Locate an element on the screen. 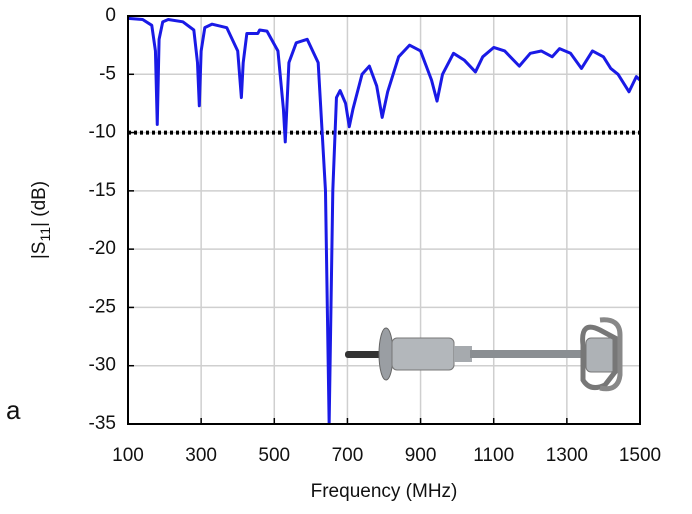 The image size is (692, 514). x-tick-label: 900 is located at coordinates (421, 455).